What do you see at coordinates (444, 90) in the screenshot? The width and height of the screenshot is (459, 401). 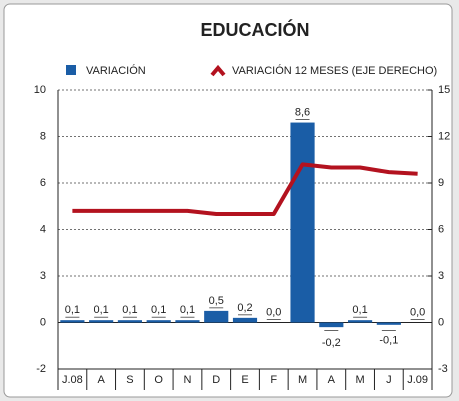 I see `y2-tick-label: 15` at bounding box center [444, 90].